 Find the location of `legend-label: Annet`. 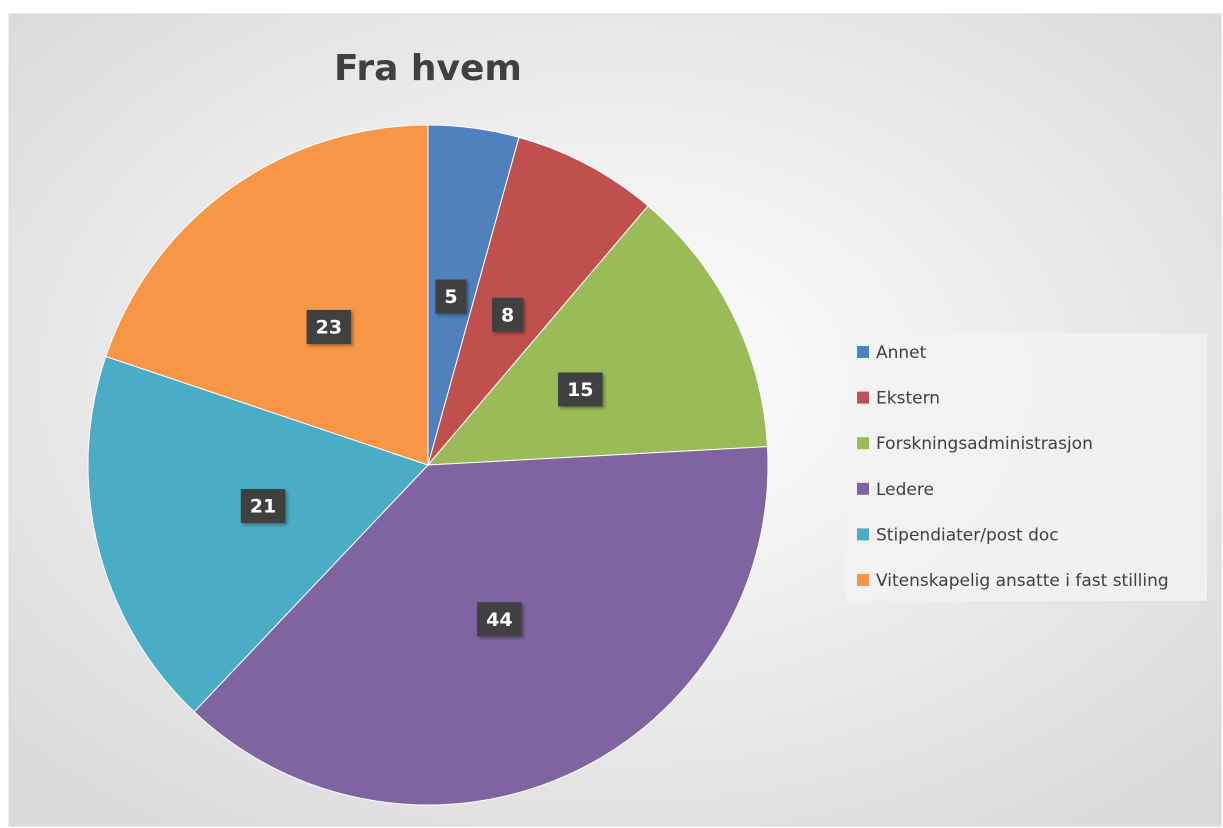

legend-label: Annet is located at coordinates (901, 353).